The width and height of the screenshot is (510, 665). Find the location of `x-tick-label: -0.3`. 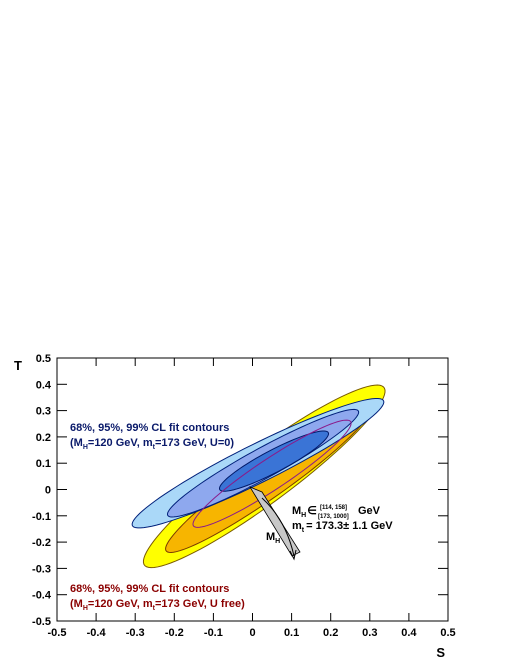

x-tick-label: -0.3 is located at coordinates (135, 633).